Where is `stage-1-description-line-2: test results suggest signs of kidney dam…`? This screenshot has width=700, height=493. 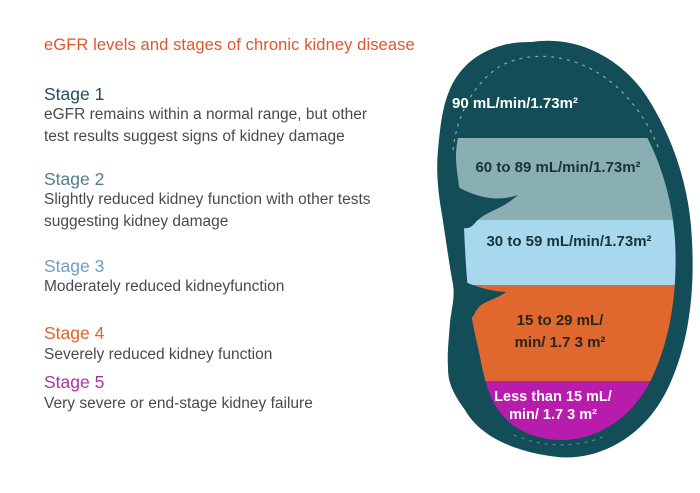 stage-1-description-line-2: test results suggest signs of kidney dam… is located at coordinates (194, 136).